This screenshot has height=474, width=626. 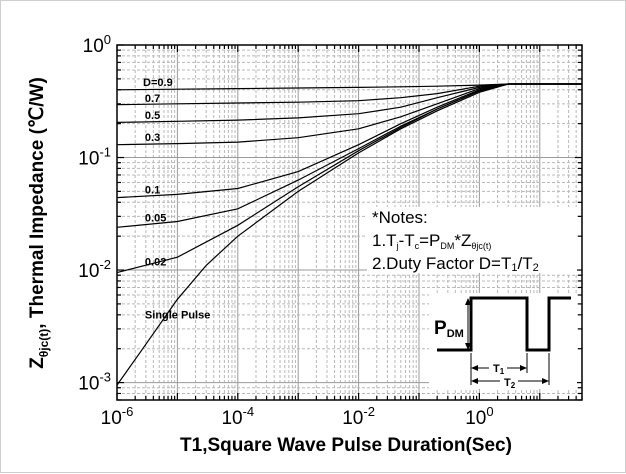 I want to click on notes-background, so click(x=472, y=240).